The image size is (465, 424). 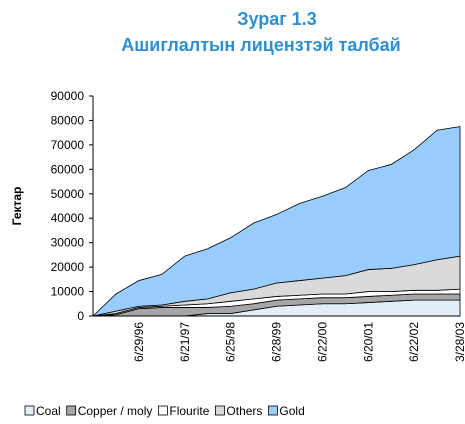 I want to click on legend-label: Copper / moly, so click(x=115, y=411).